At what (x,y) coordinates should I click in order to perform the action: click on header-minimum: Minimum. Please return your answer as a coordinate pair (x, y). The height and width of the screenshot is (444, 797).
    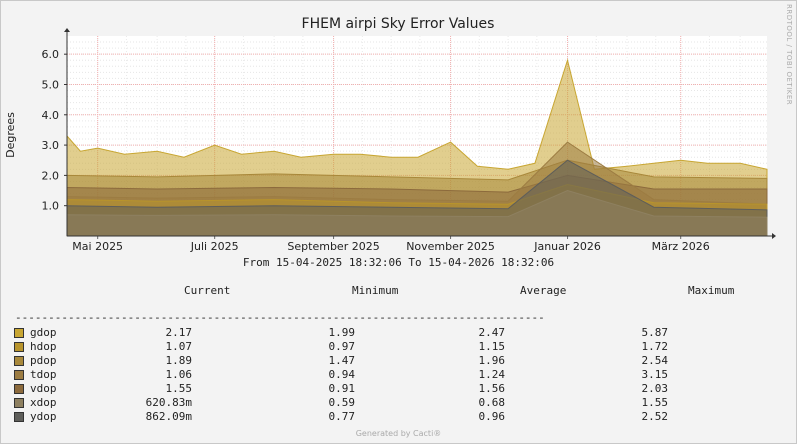
    Looking at the image, I should click on (375, 290).